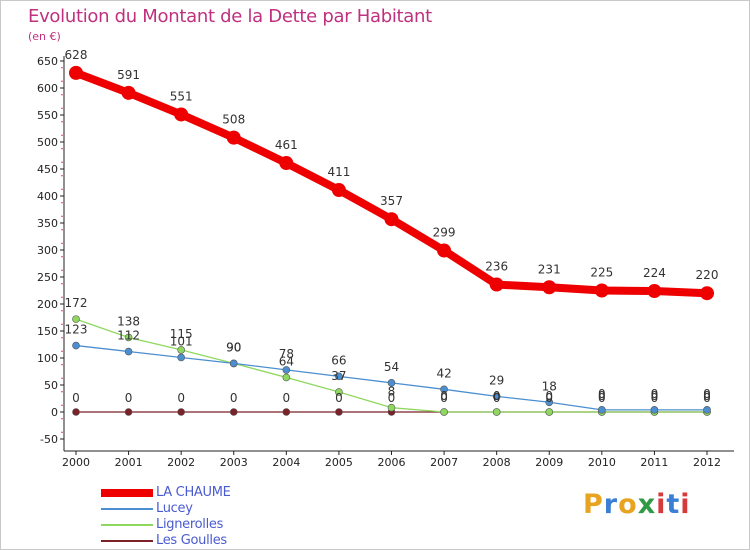 The height and width of the screenshot is (550, 750). What do you see at coordinates (233, 347) in the screenshot?
I see `data-label: 90` at bounding box center [233, 347].